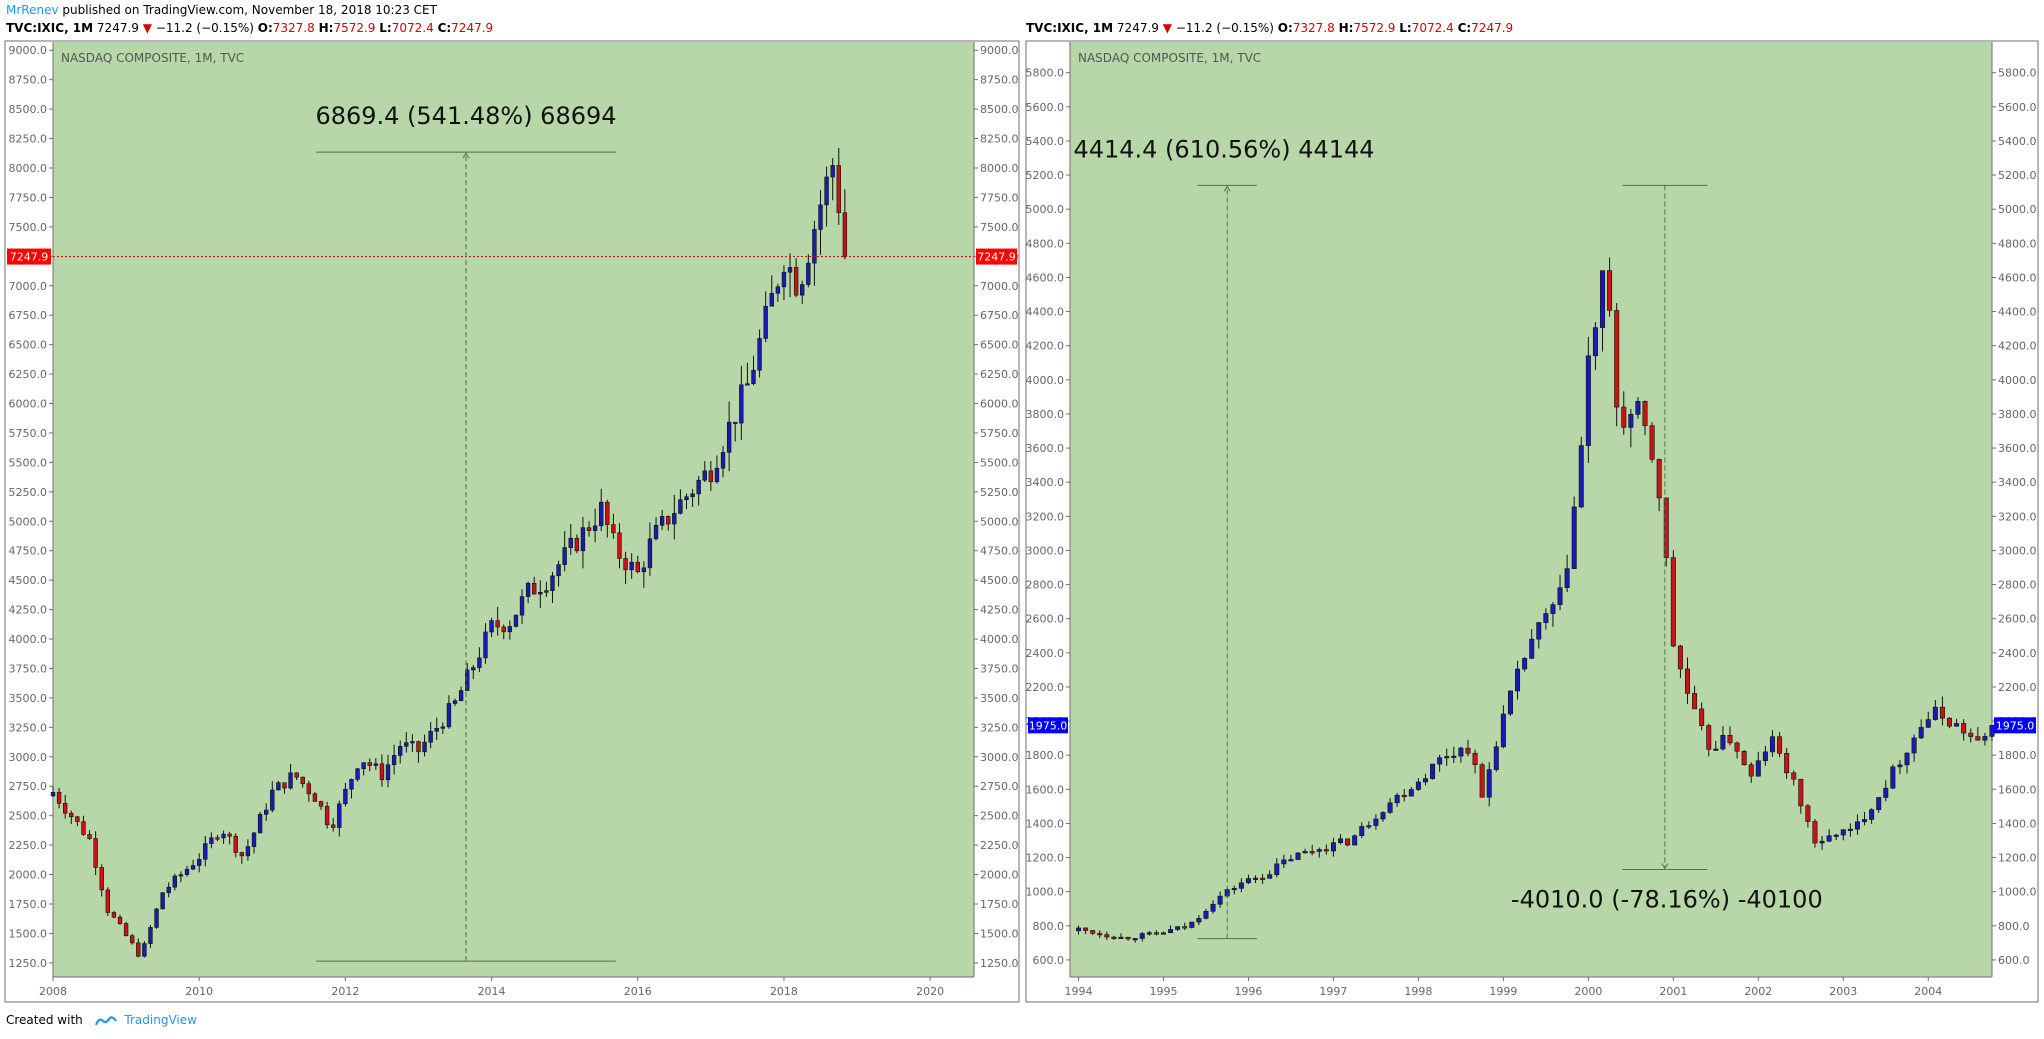 The height and width of the screenshot is (1039, 2044). What do you see at coordinates (999, 315) in the screenshot?
I see `y-tick-label-right: 6750.0` at bounding box center [999, 315].